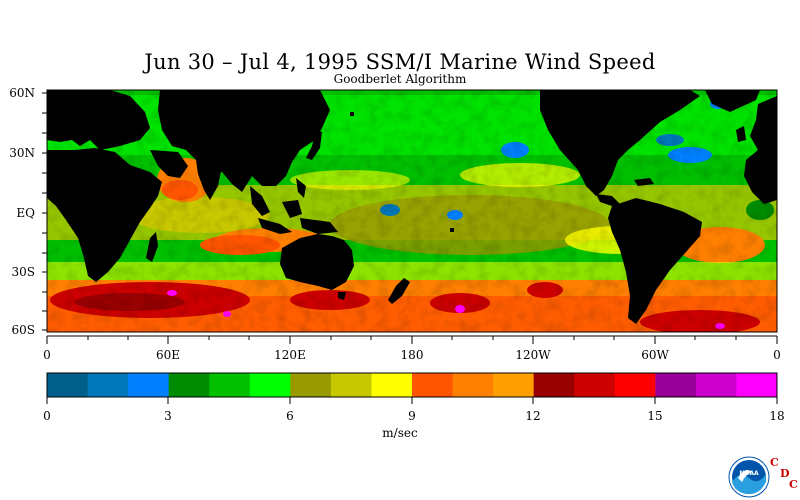 The width and height of the screenshot is (800, 500). Describe the element at coordinates (400, 79) in the screenshot. I see `map-subtitle: Goodberlet Algorithm` at that location.